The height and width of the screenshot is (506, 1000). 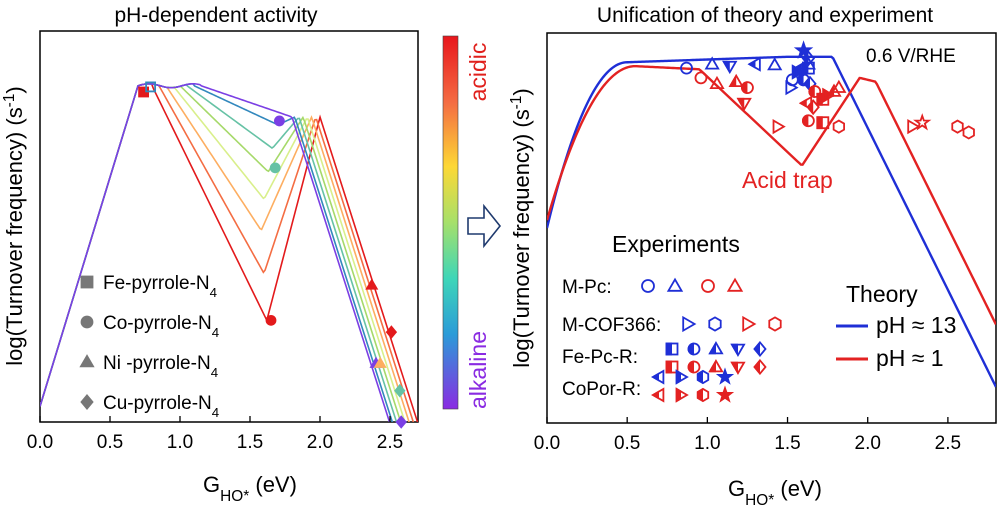 What do you see at coordinates (916, 325) in the screenshot?
I see `theory-legend-label-part: pH ≈ 13` at bounding box center [916, 325].